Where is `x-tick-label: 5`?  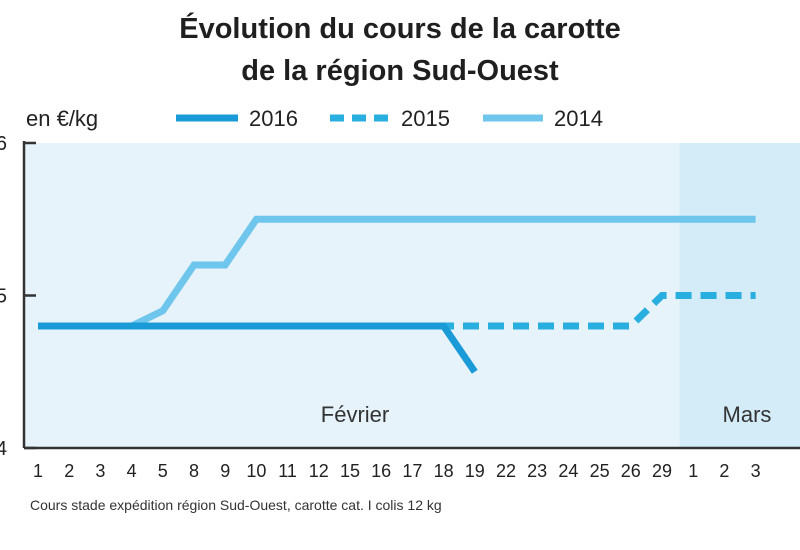 x-tick-label: 5 is located at coordinates (163, 471).